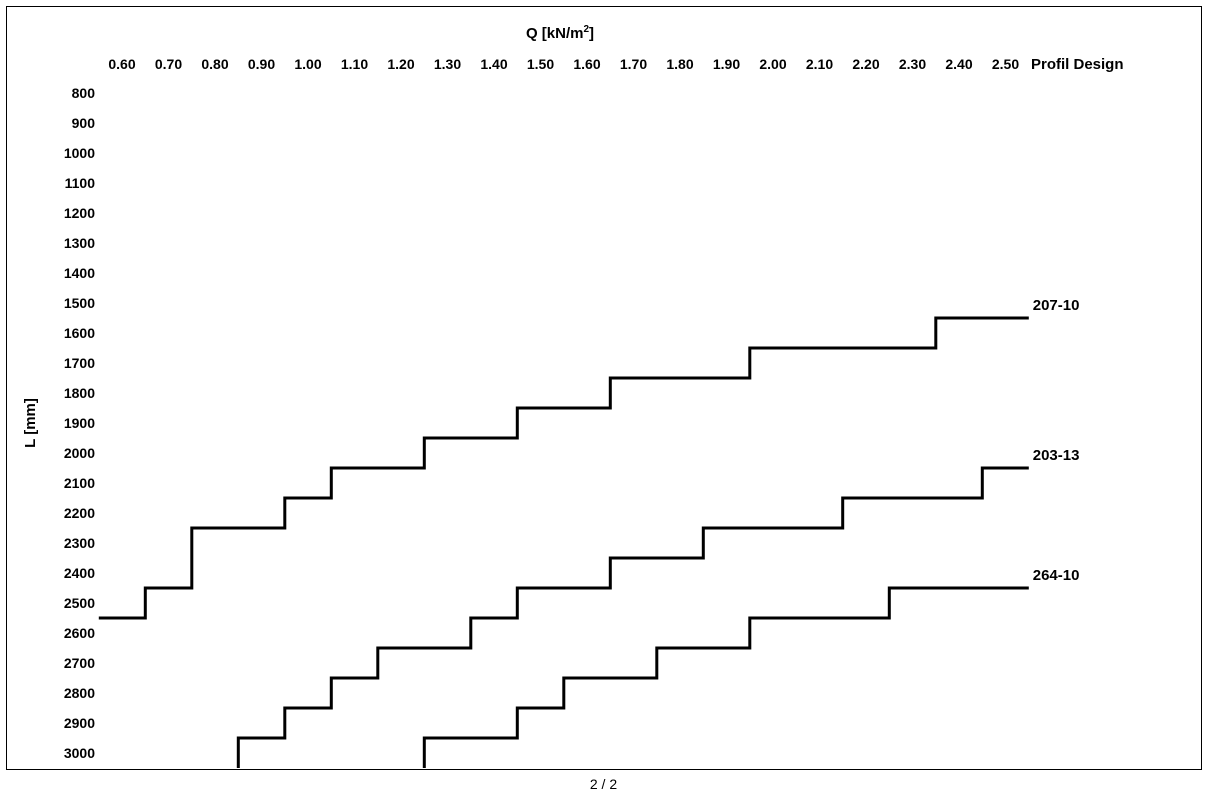 The width and height of the screenshot is (1207, 798). What do you see at coordinates (679, 64) in the screenshot?
I see `x-tick-label: 1.80` at bounding box center [679, 64].